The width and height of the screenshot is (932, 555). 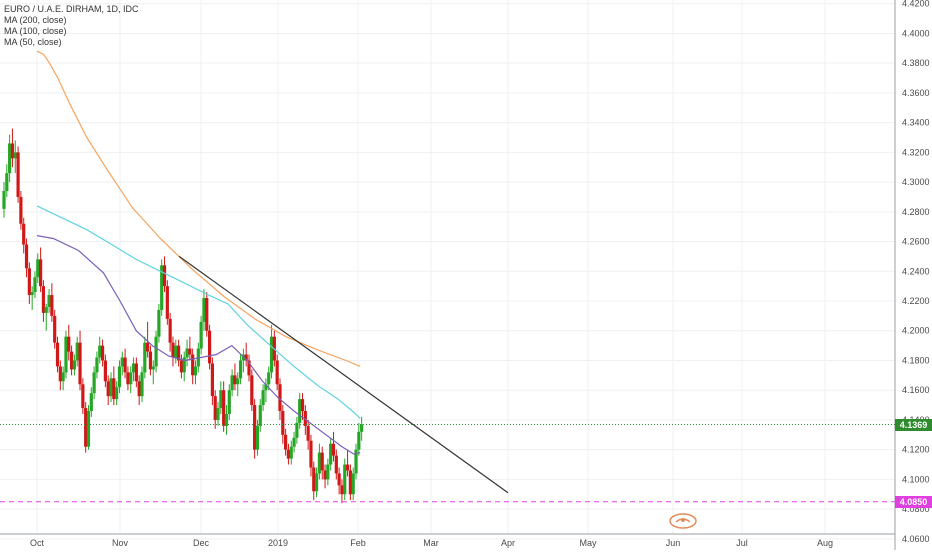 I want to click on y-tick-label: 4.1000, so click(x=916, y=479).